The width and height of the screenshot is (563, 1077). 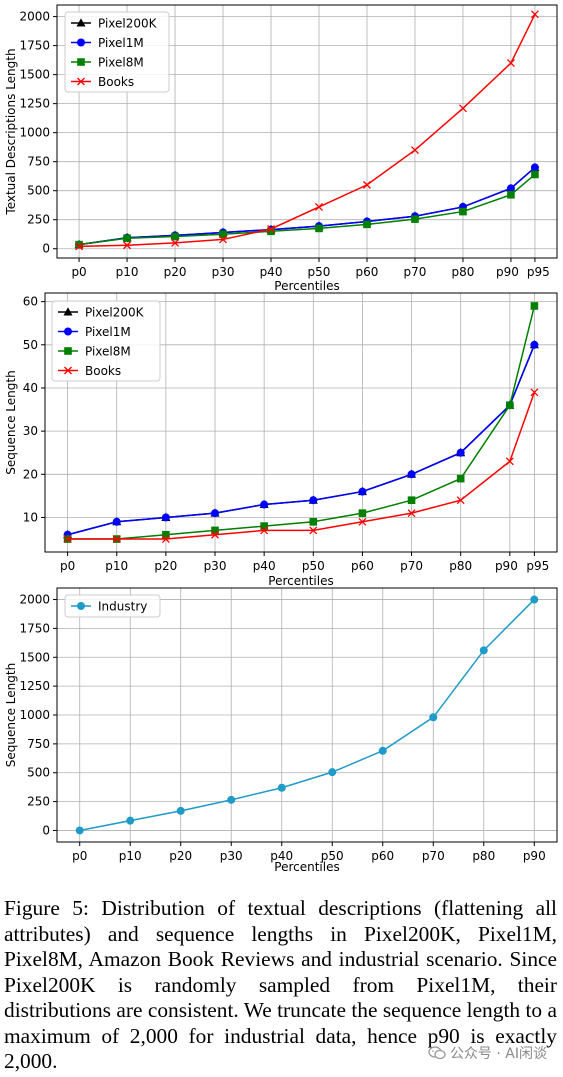 What do you see at coordinates (38, 773) in the screenshot?
I see `y-tick-label: 500` at bounding box center [38, 773].